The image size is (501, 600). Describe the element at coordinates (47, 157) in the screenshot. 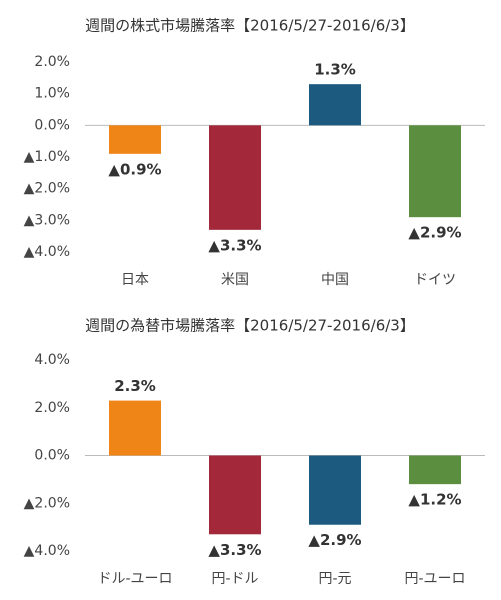

I see `y-tick-label: ▲1.0%` at that location.